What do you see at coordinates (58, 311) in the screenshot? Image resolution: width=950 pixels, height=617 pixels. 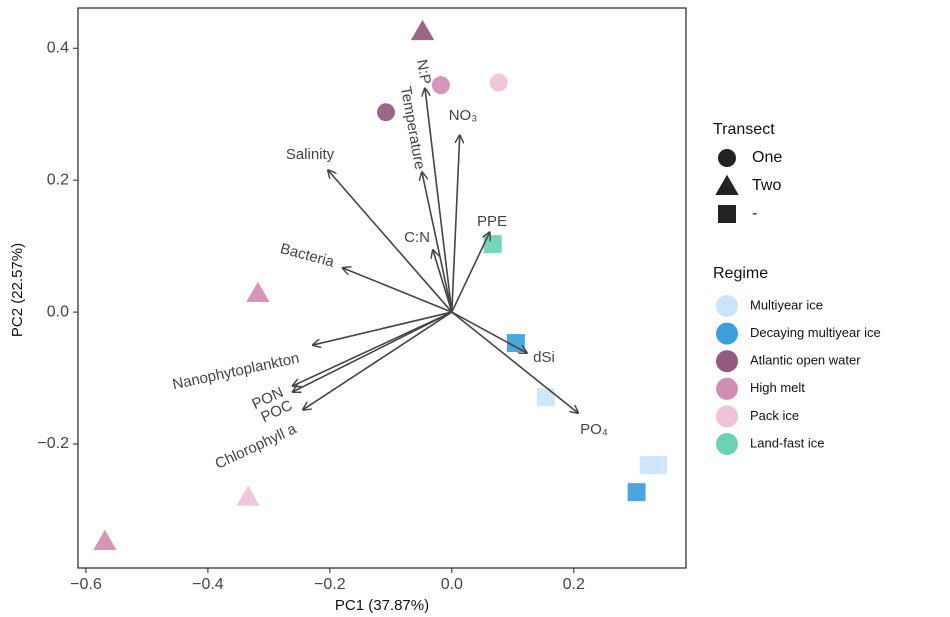 I see `y-tick-label: 0.0` at bounding box center [58, 311].